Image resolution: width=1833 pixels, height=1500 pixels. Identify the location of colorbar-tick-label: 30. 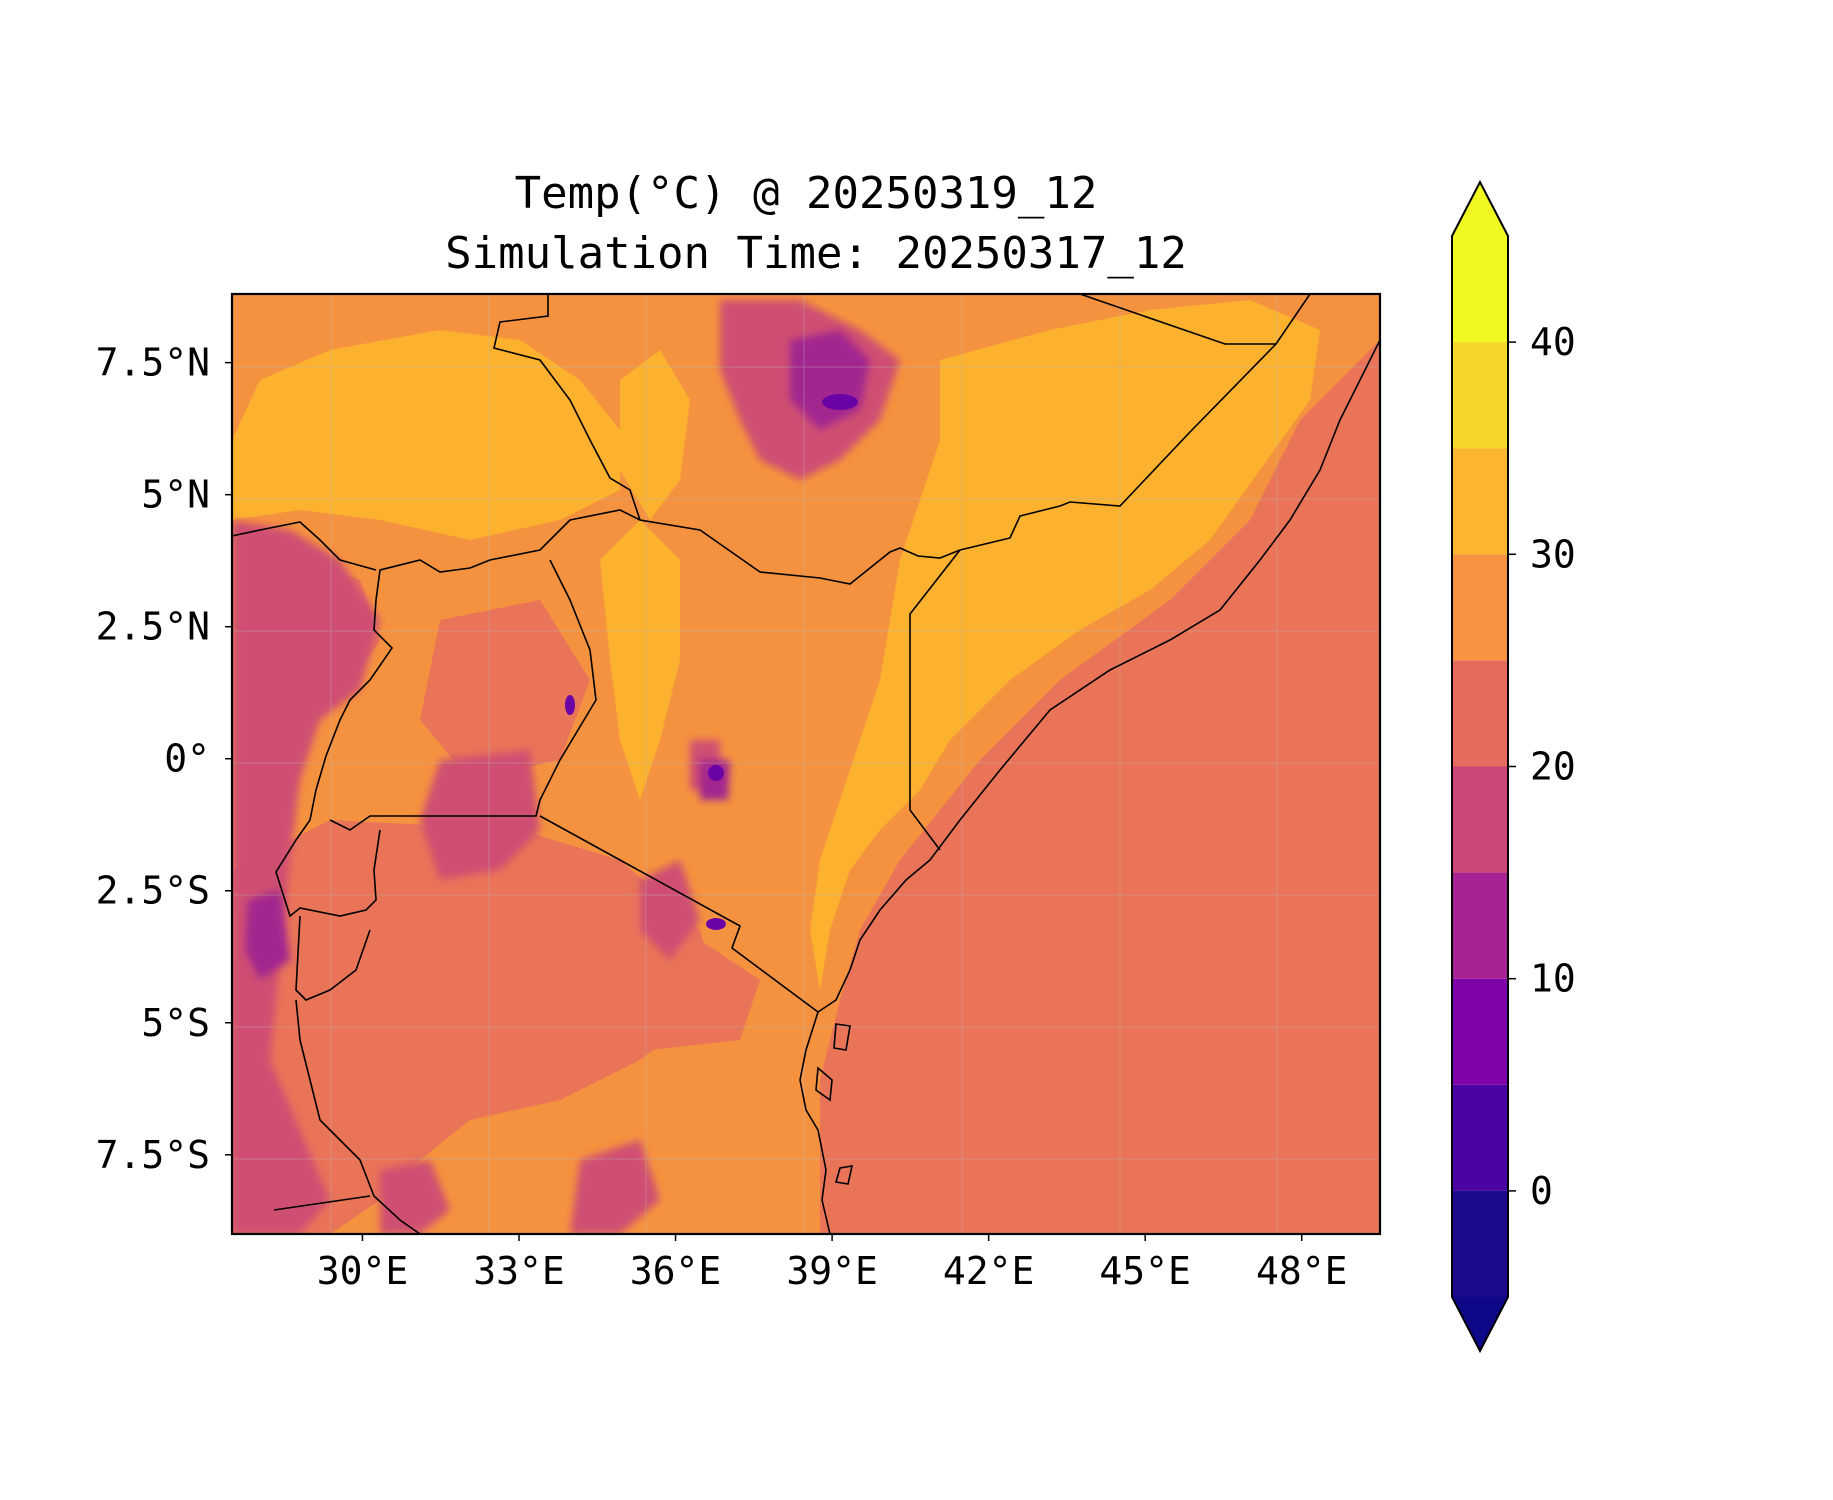
(1553, 554).